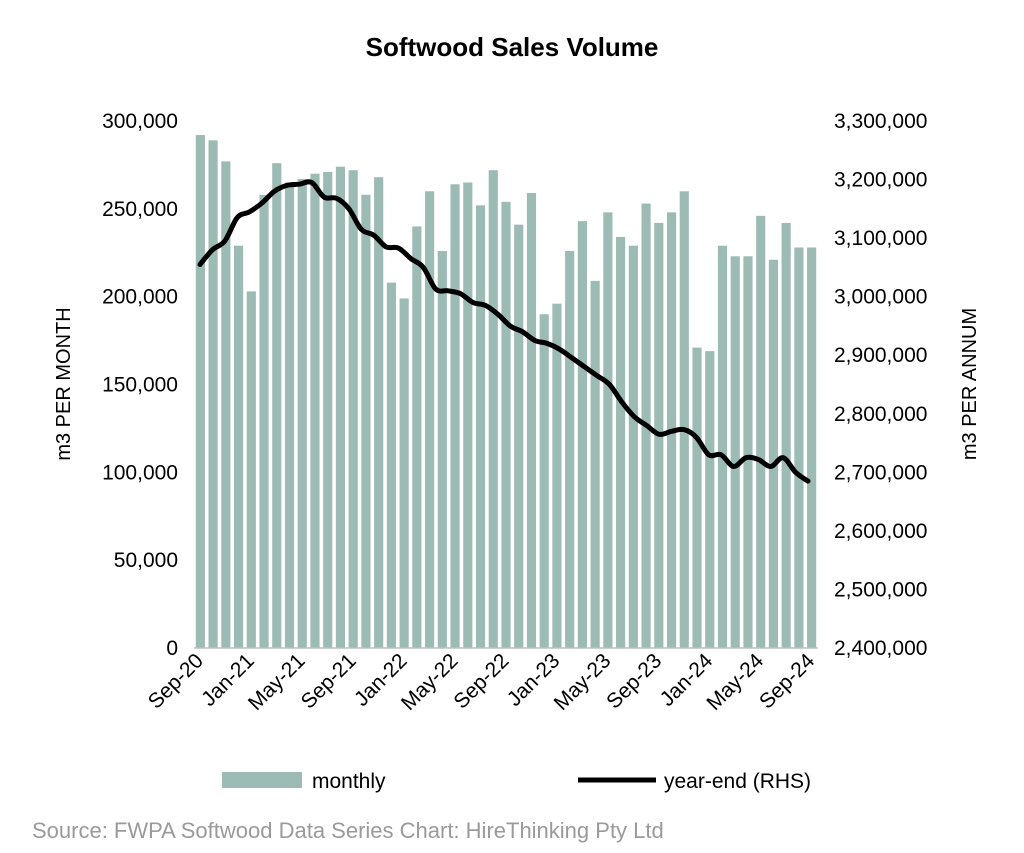 Image resolution: width=1024 pixels, height=853 pixels. I want to click on legend-swatch-monthly, so click(262, 780).